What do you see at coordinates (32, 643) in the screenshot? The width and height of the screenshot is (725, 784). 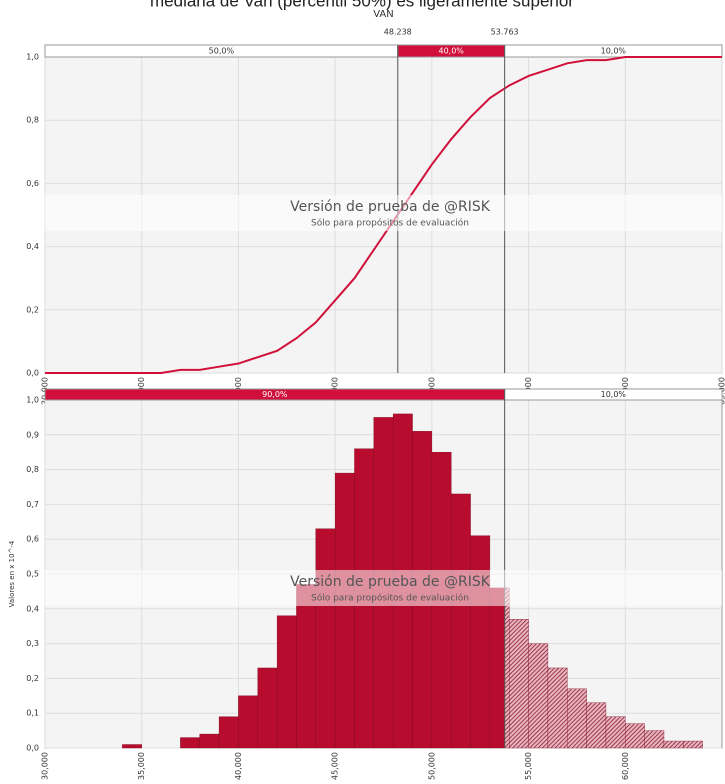 I see `y-tick-label: 0,3` at bounding box center [32, 643].